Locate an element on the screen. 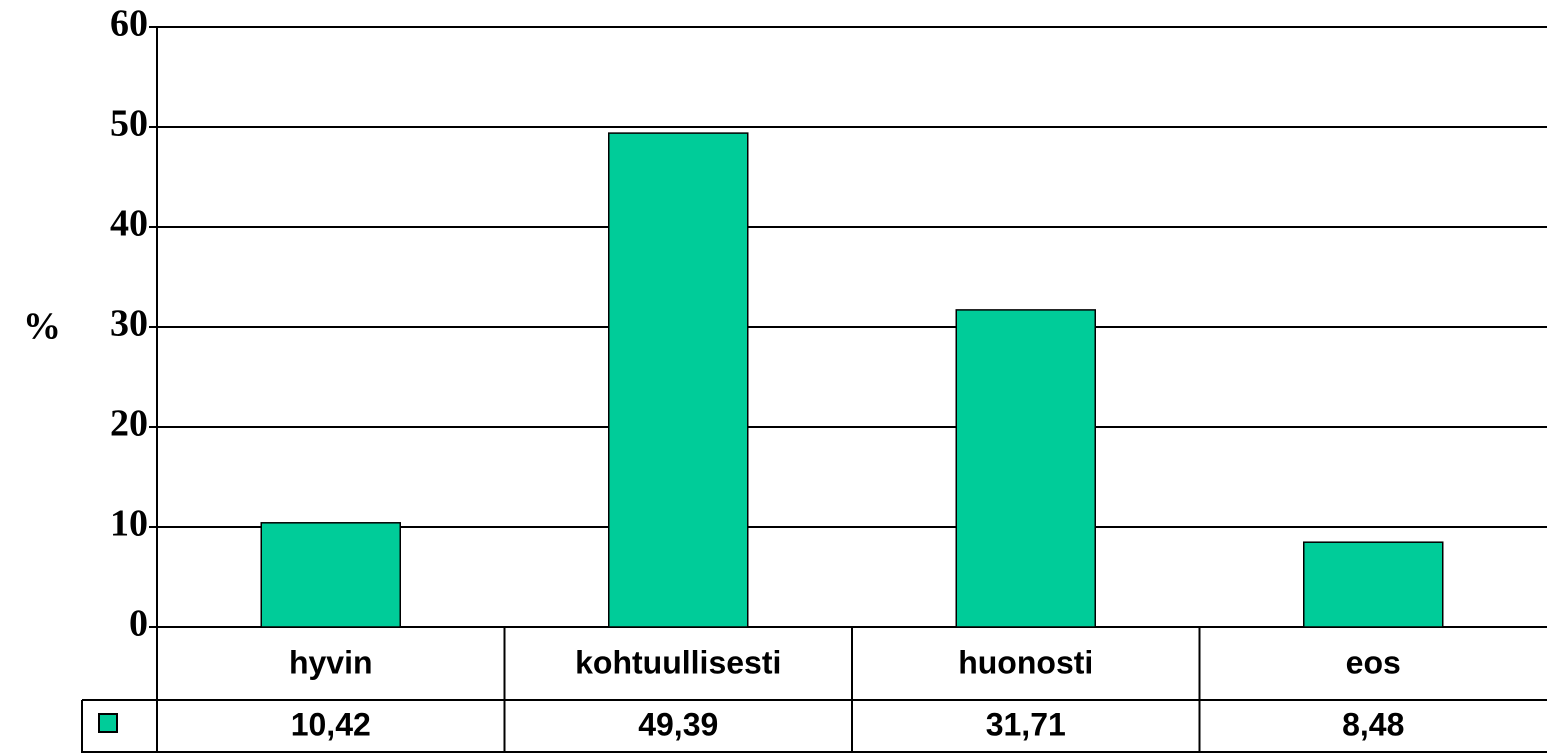  y-tick-label: 60 is located at coordinates (129, 24).